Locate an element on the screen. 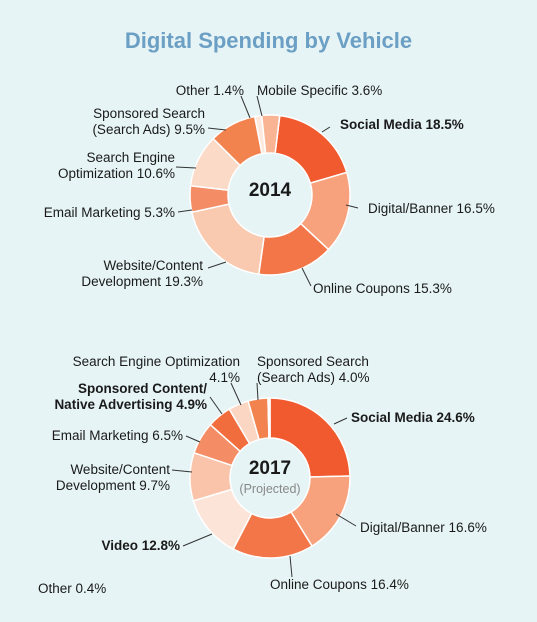 This screenshot has height=622, width=537. leader-line-mobile-specific is located at coordinates (259, 106).